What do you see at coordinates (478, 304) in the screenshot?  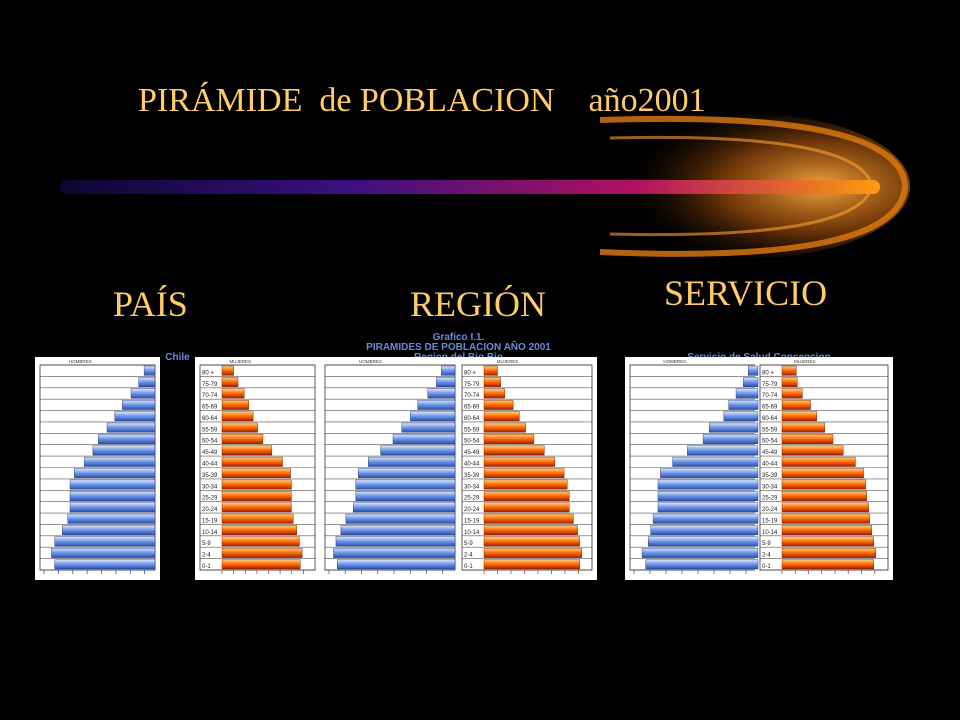 I see `label-region: REGIÓN` at bounding box center [478, 304].